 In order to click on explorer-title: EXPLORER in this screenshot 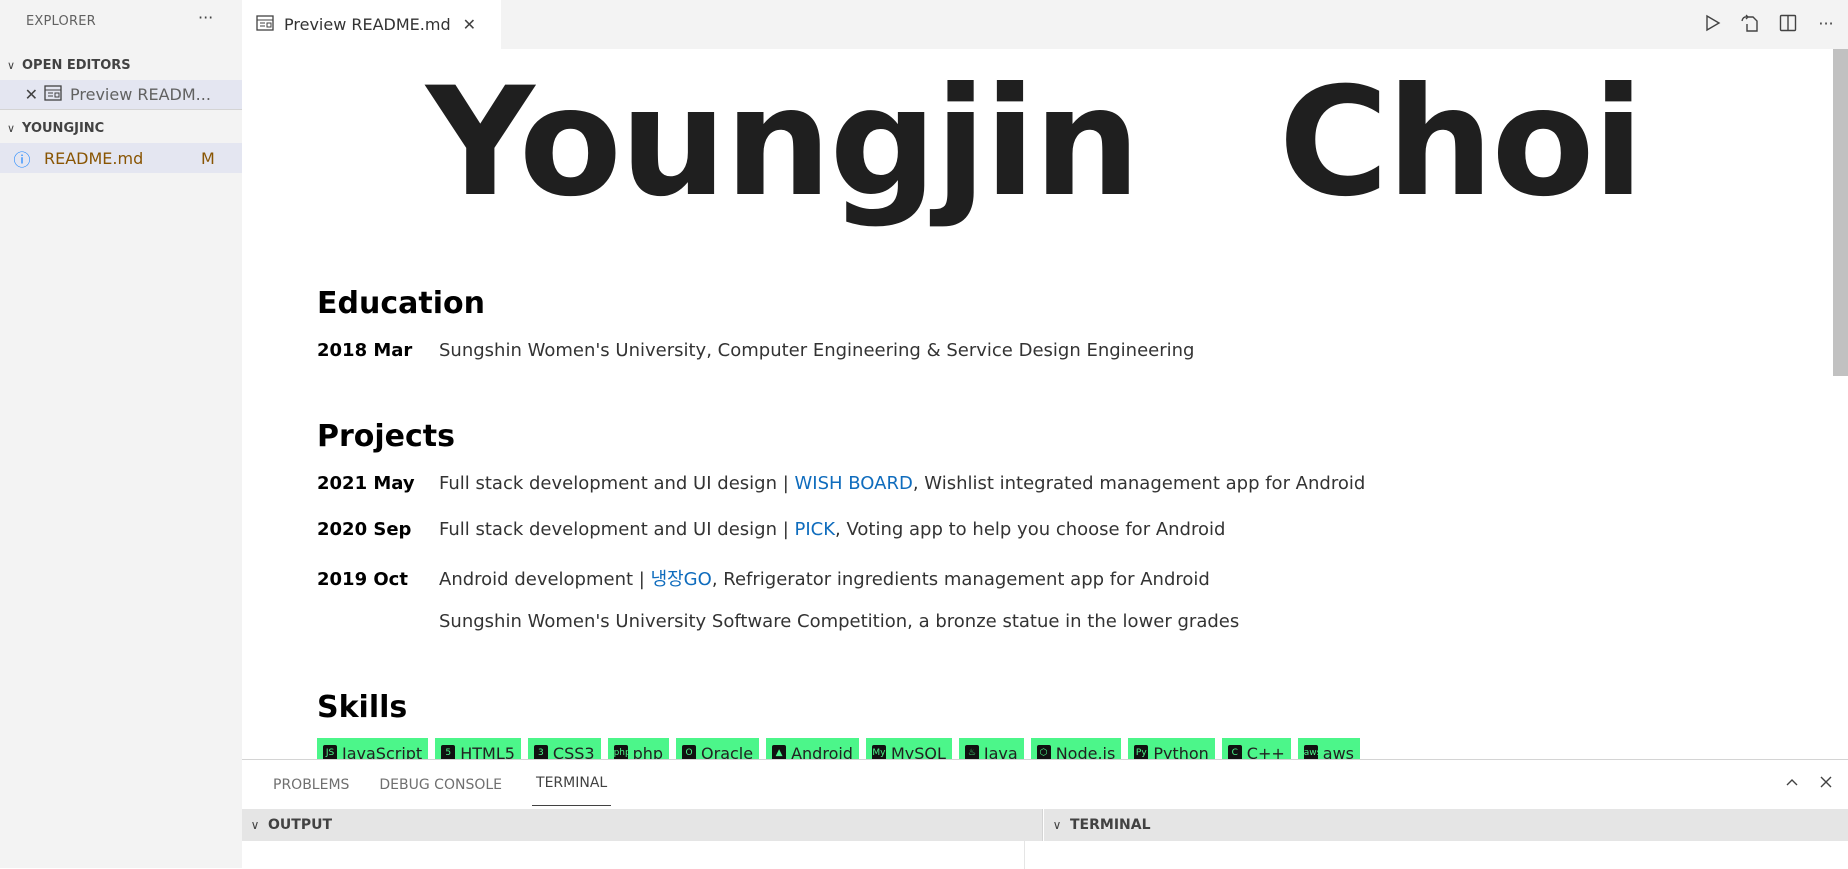, I will do `click(61, 21)`.